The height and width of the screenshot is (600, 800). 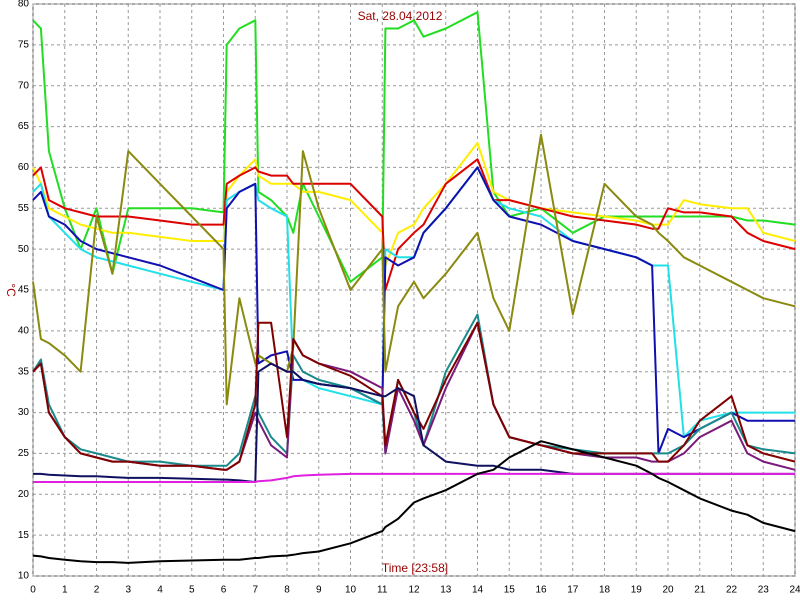 I want to click on x-tick-label: 12, so click(x=414, y=590).